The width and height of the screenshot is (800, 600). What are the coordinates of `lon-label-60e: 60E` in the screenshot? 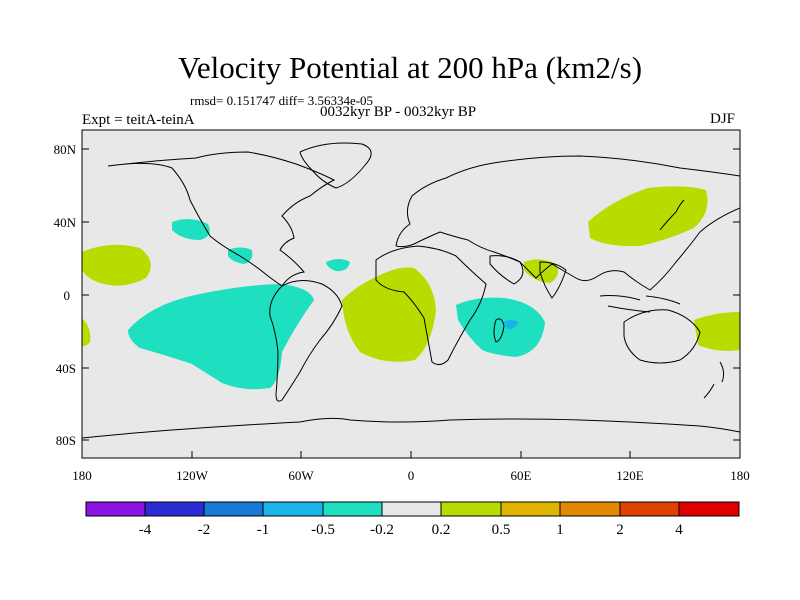 It's located at (521, 475).